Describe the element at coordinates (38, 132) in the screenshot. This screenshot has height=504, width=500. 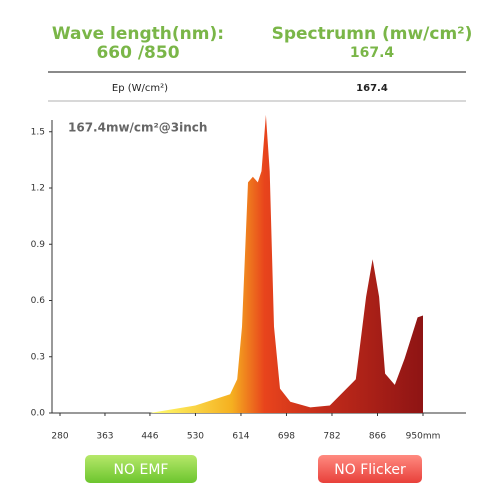
I see `y-tick-label: 1.5` at that location.